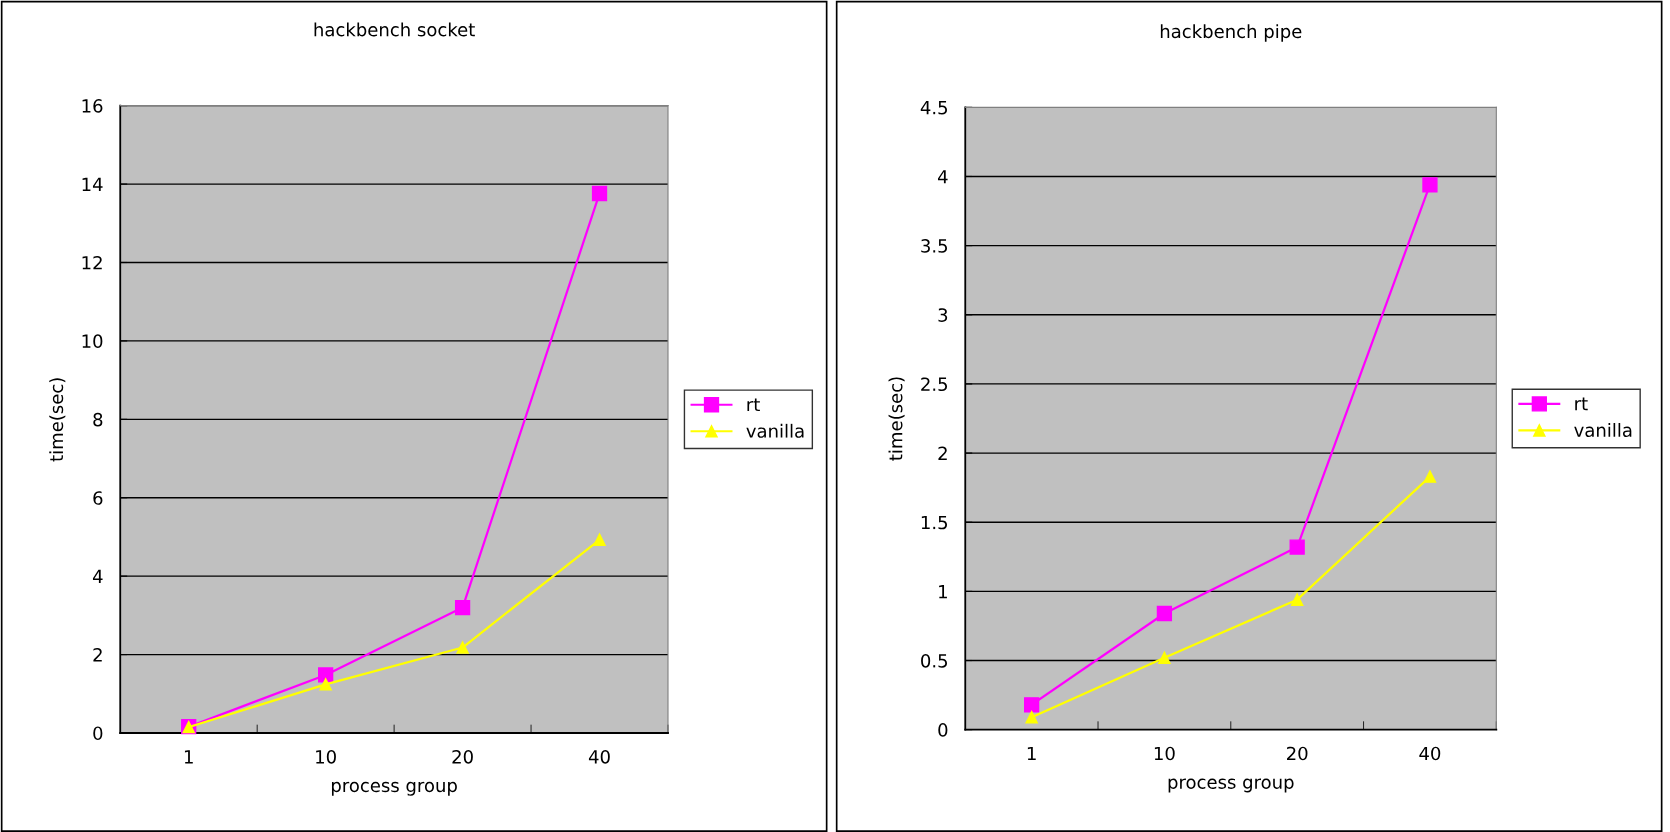  I want to click on y-tick-label: 16, so click(92, 106).